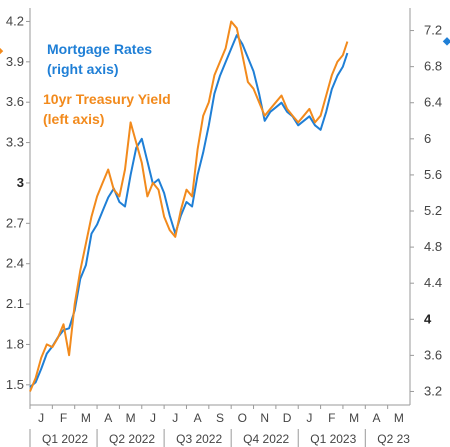 The height and width of the screenshot is (447, 450). Describe the element at coordinates (433, 390) in the screenshot. I see `right-tick-label: 3.2` at that location.